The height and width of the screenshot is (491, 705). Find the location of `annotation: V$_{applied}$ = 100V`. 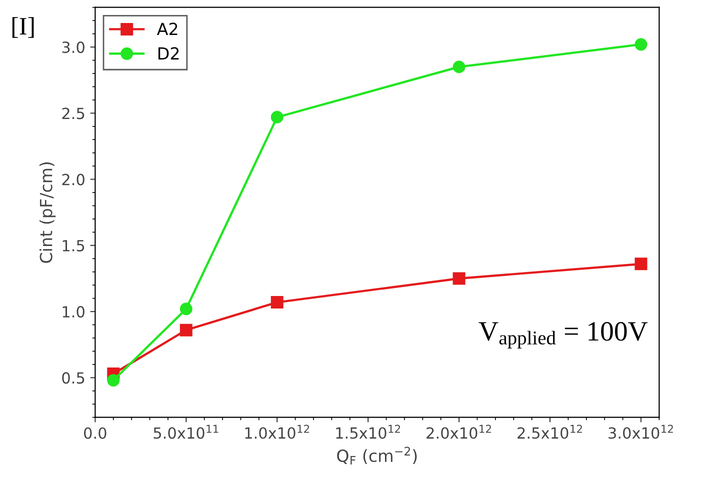

annotation: V$_{applied}$ = 100V is located at coordinates (563, 335).